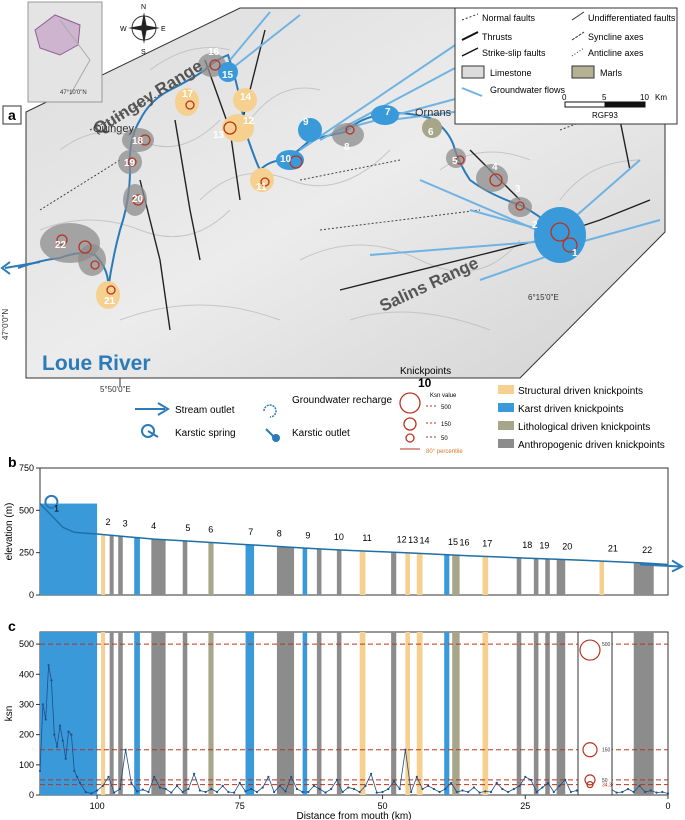 This screenshot has height=820, width=685. I want to click on map-label-13: 13, so click(219, 135).